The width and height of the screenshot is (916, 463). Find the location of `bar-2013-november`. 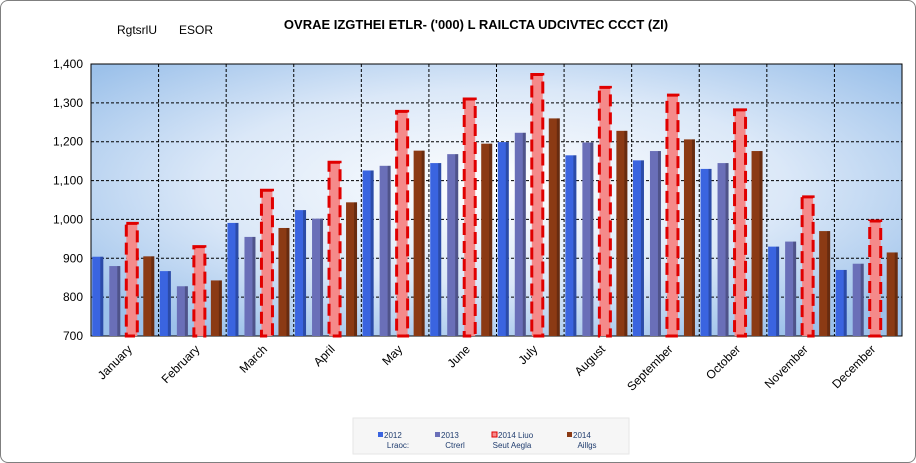

bar-2013-november is located at coordinates (791, 288).